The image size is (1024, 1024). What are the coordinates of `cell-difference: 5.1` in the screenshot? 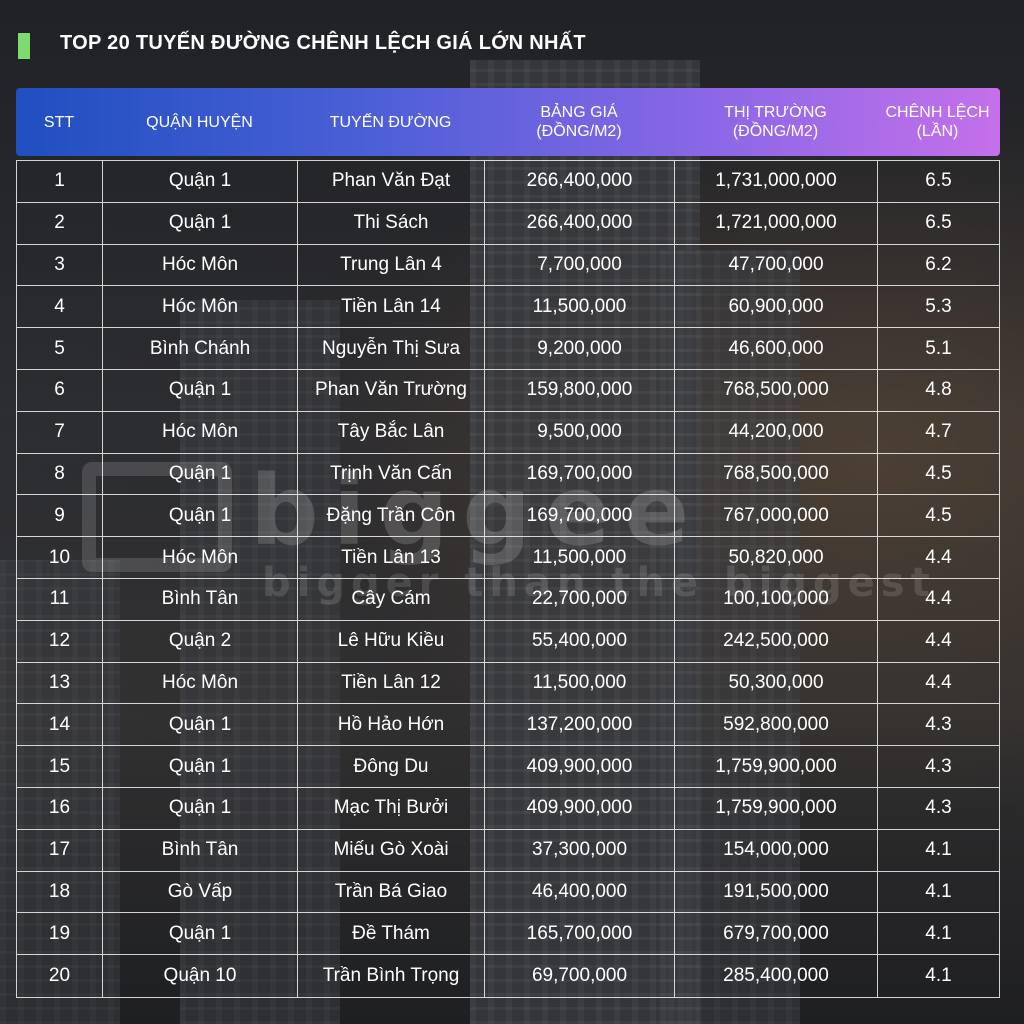 It's located at (938, 348).